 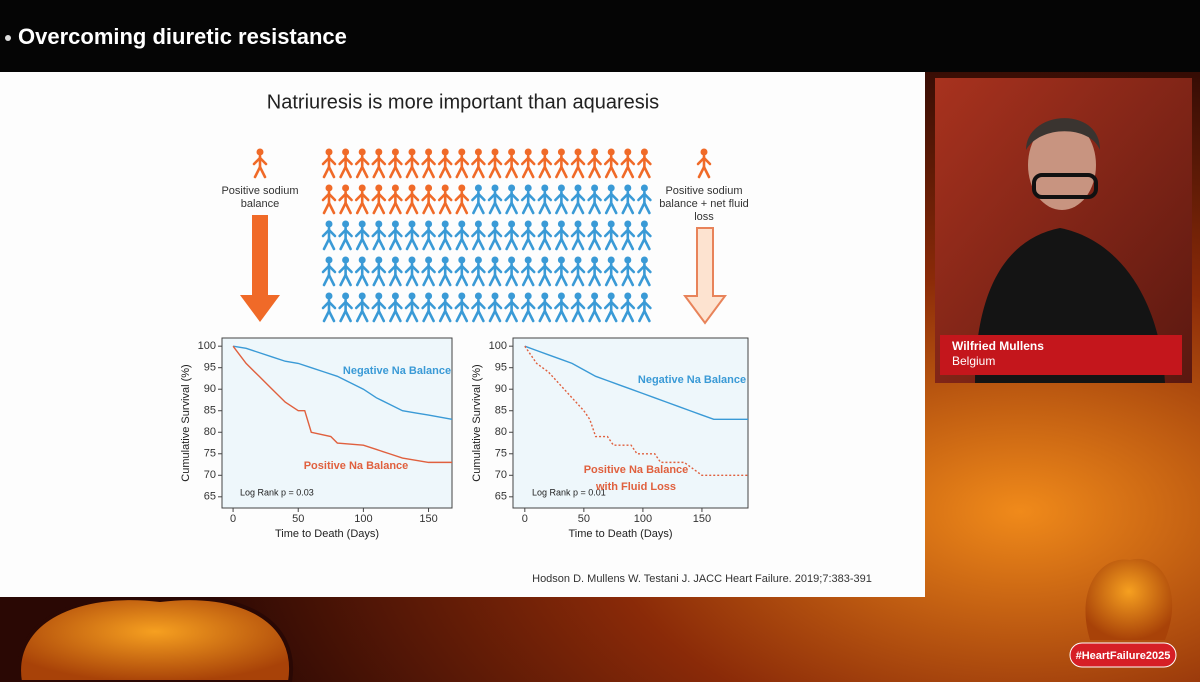 What do you see at coordinates (501, 432) in the screenshot?
I see `y-tick-label: 80` at bounding box center [501, 432].